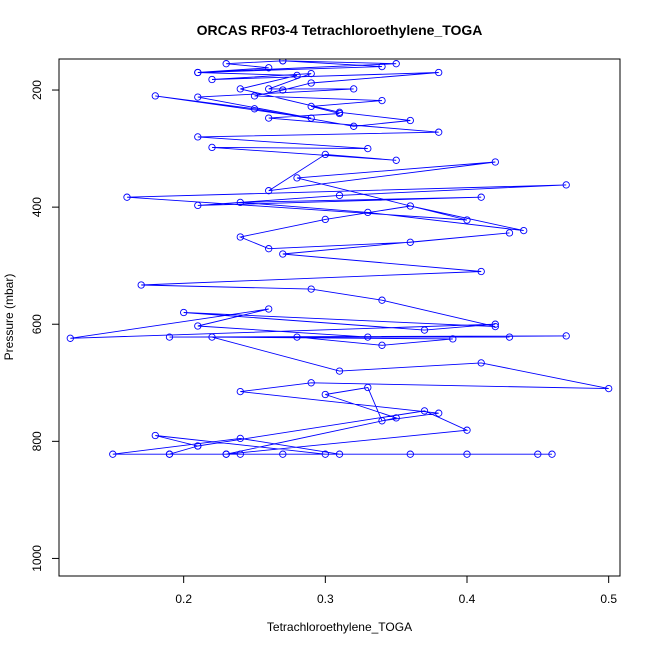 This screenshot has width=650, height=650. What do you see at coordinates (467, 599) in the screenshot?
I see `x-tick-label: 0.4` at bounding box center [467, 599].